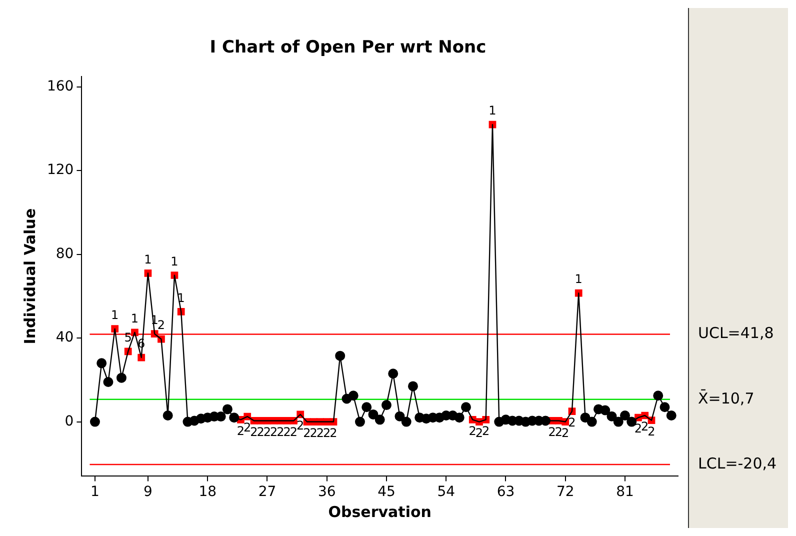 This screenshot has height=536, width=796. What do you see at coordinates (95, 492) in the screenshot?
I see `x-tick-label: 1` at bounding box center [95, 492].